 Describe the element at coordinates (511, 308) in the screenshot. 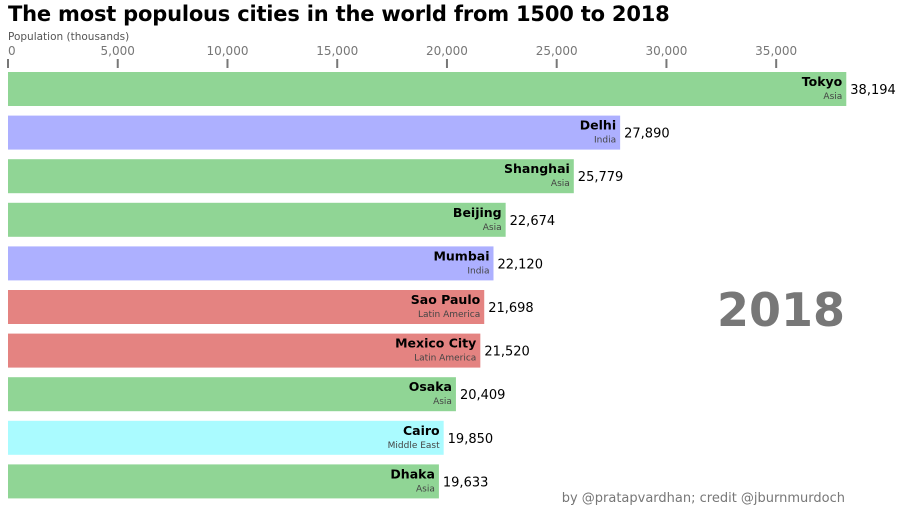

I see `bar-value-label: 21,698` at that location.